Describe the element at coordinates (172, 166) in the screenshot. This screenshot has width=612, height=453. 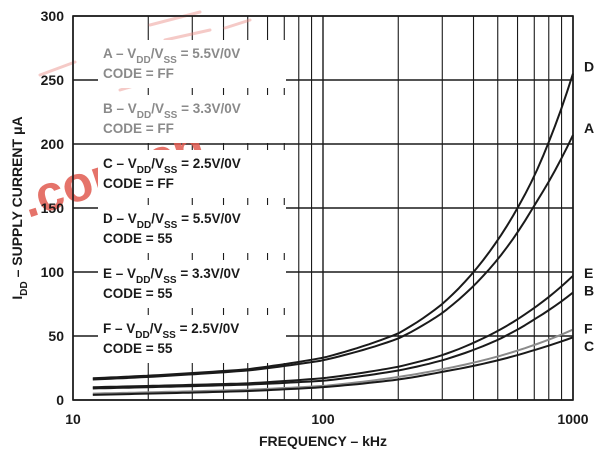
I see `legend-entry-c: C – VDD/VSS = 2.5V/0V` at that location.